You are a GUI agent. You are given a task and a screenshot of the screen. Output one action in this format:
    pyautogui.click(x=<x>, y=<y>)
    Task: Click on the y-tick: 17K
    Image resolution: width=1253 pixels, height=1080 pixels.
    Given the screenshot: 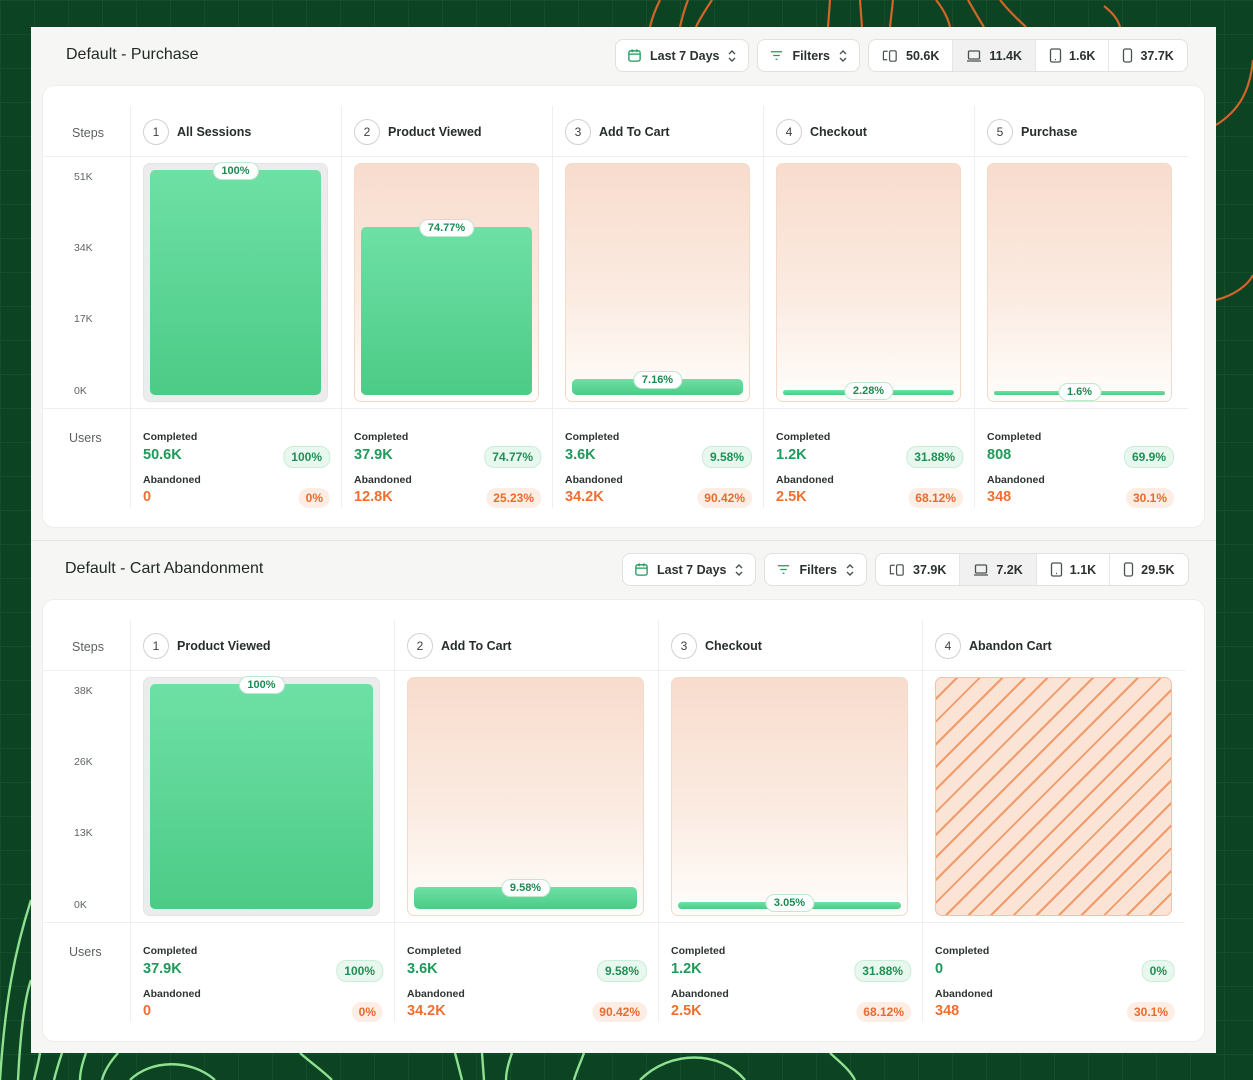 What is the action you would take?
    pyautogui.click(x=83, y=319)
    